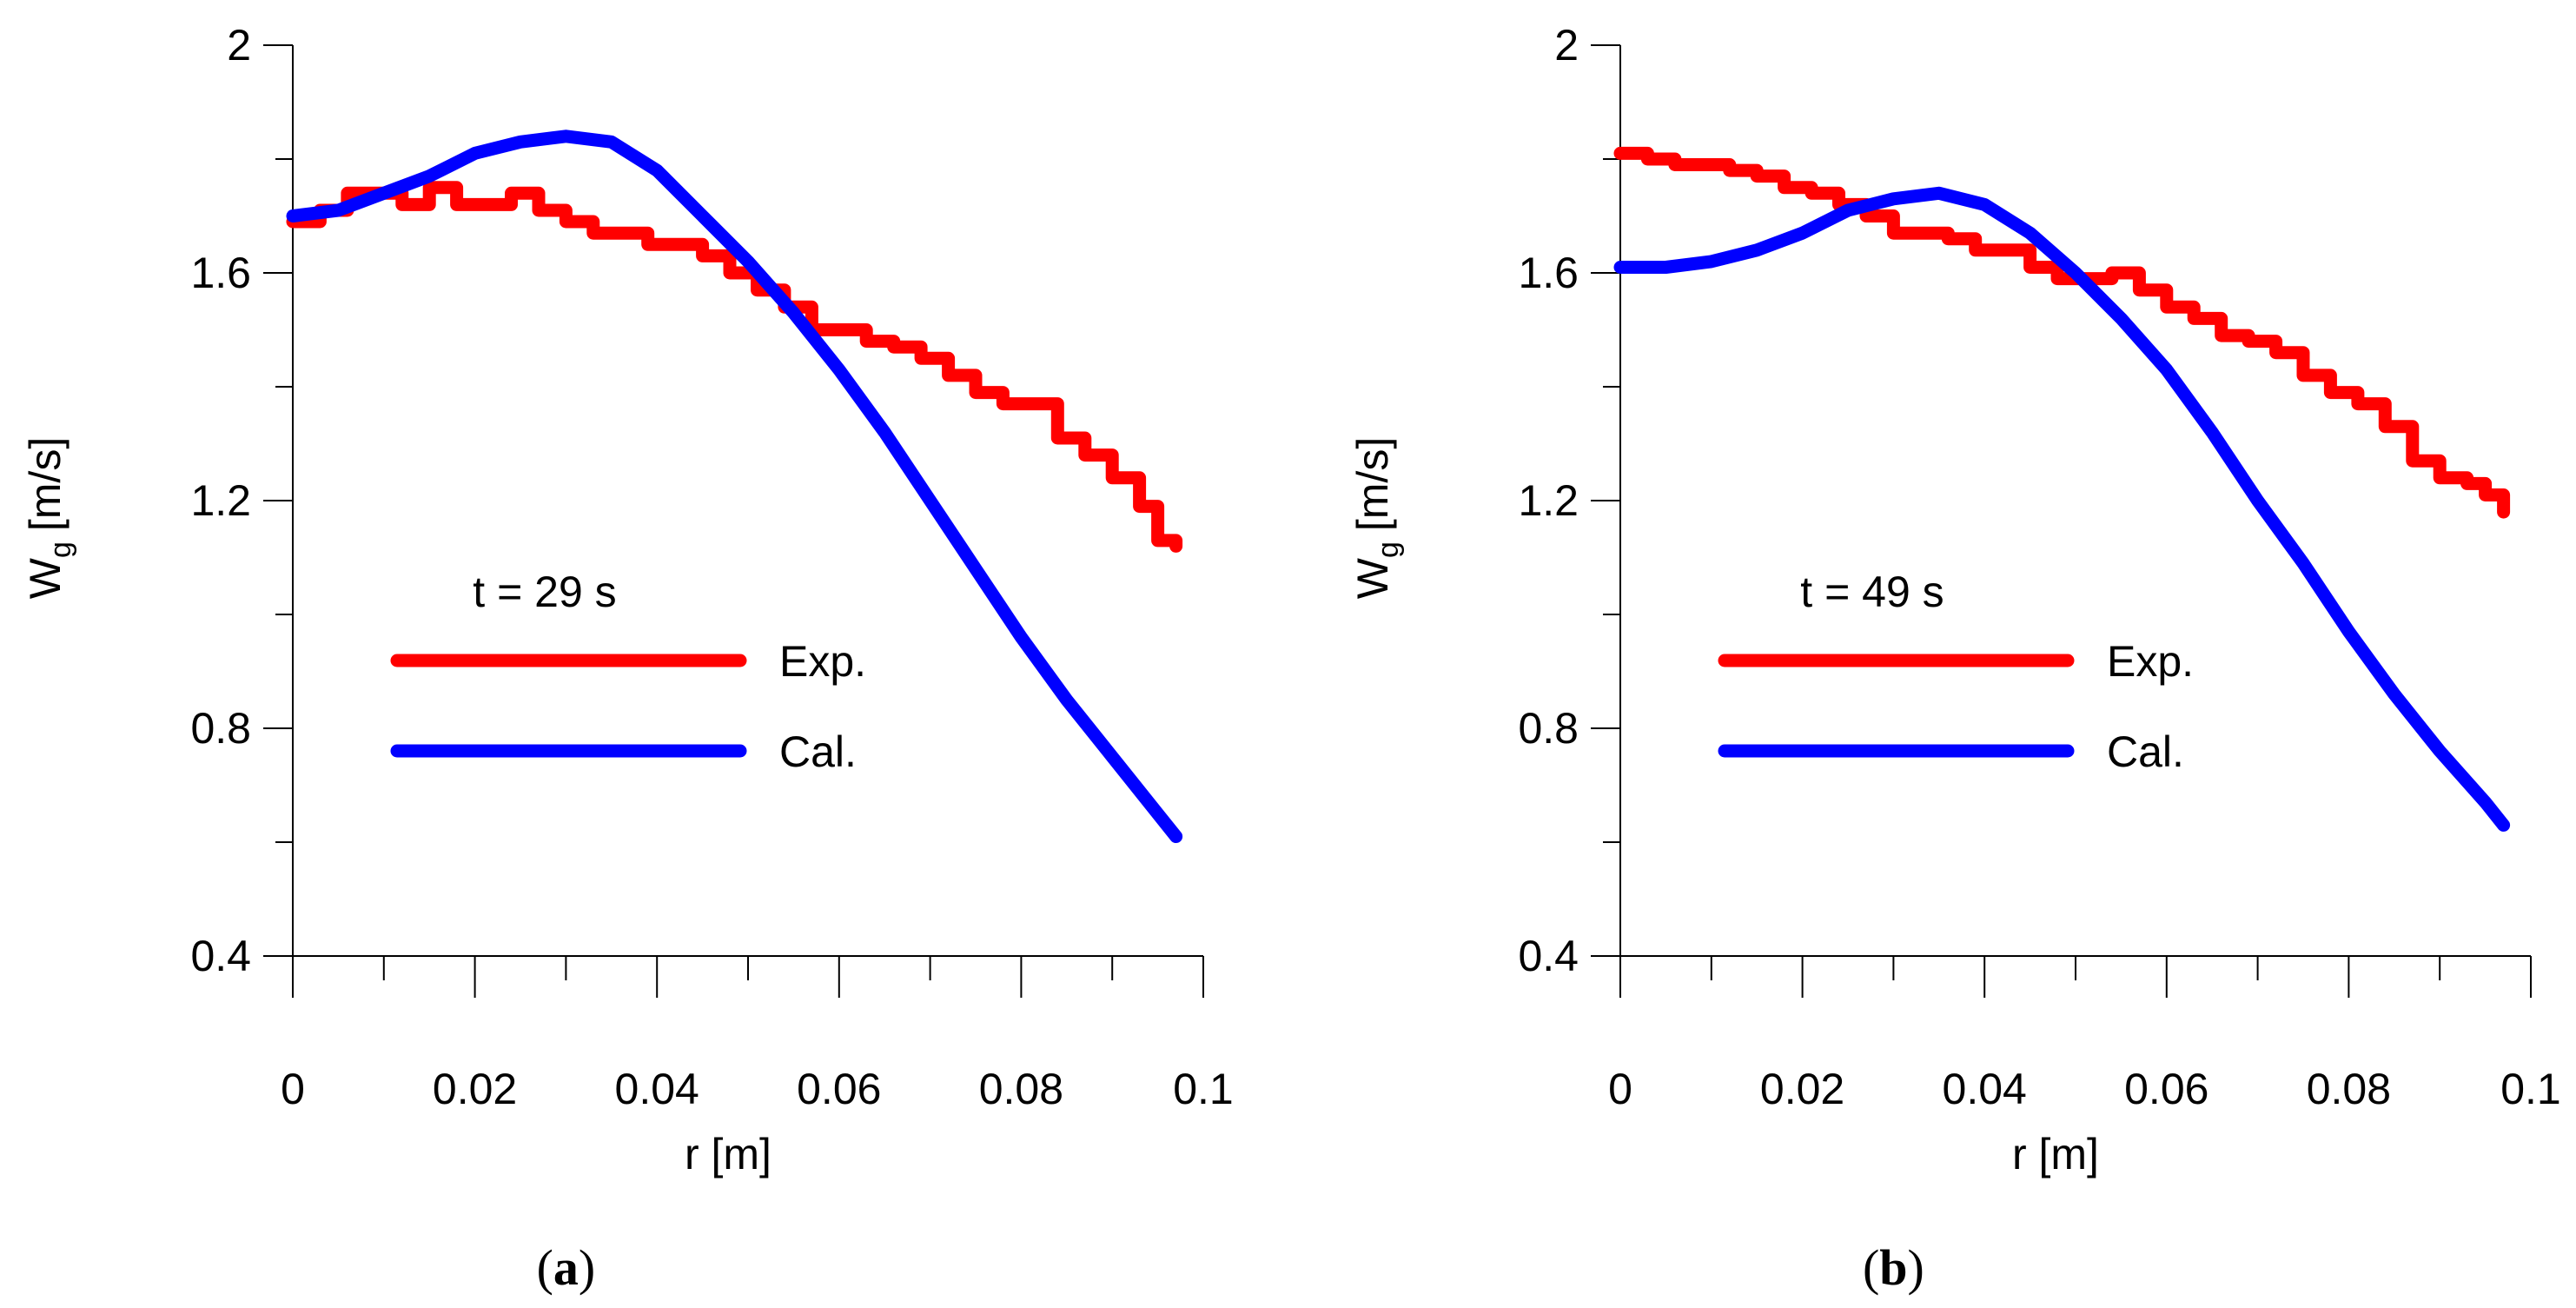 The image size is (2576, 1308). I want to click on panel-label: (b), so click(1893, 1267).